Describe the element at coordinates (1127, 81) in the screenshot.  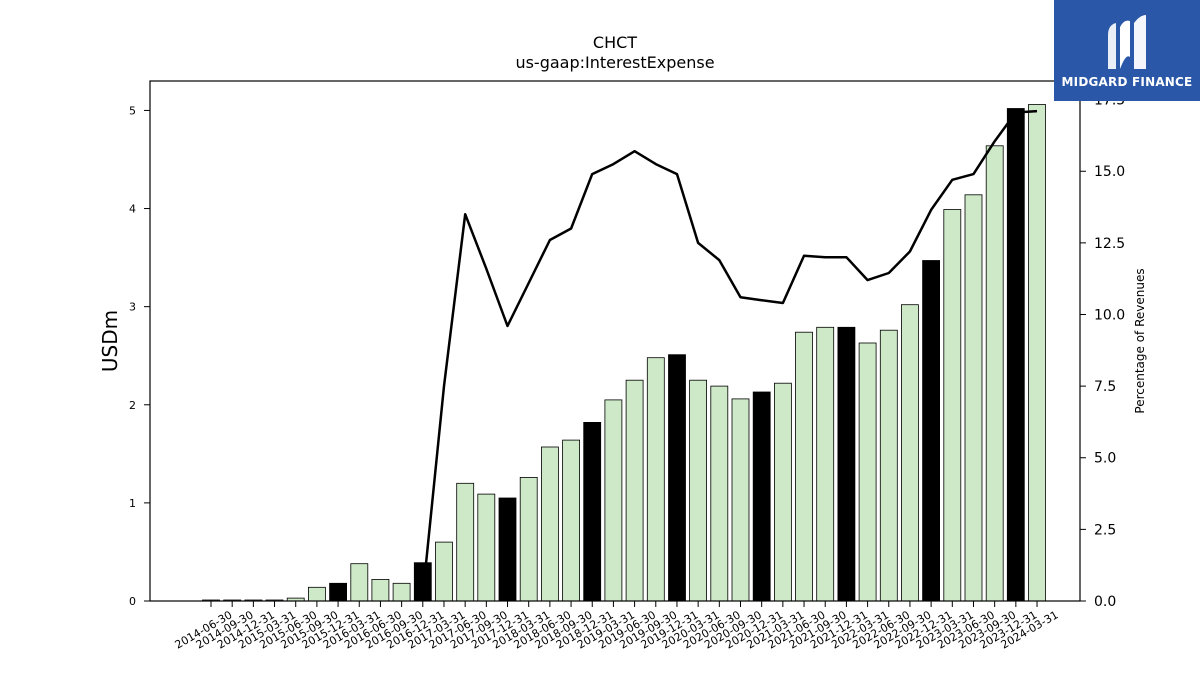
I see `logo-text: MIDGARD FINANCE` at that location.